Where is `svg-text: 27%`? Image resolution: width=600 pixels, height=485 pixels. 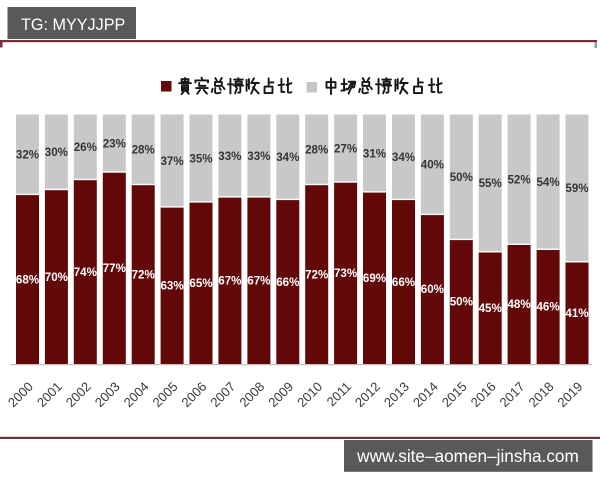
svg-text: 27% is located at coordinates (345, 148).